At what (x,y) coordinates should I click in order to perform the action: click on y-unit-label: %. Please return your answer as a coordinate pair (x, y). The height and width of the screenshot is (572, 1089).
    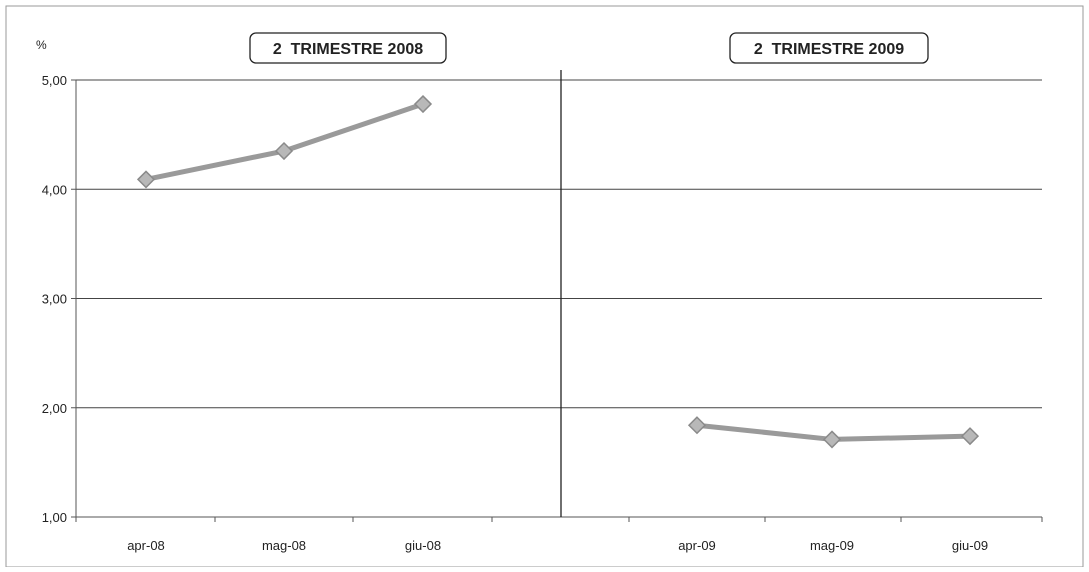
    Looking at the image, I should click on (41, 45).